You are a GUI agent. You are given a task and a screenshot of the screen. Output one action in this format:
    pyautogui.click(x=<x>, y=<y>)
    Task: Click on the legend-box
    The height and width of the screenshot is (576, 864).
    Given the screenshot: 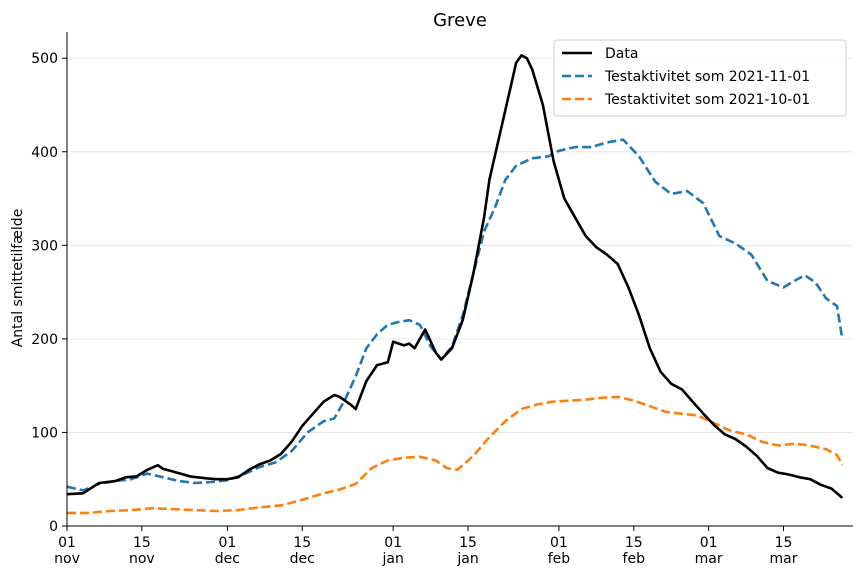 What is the action you would take?
    pyautogui.click(x=700, y=78)
    